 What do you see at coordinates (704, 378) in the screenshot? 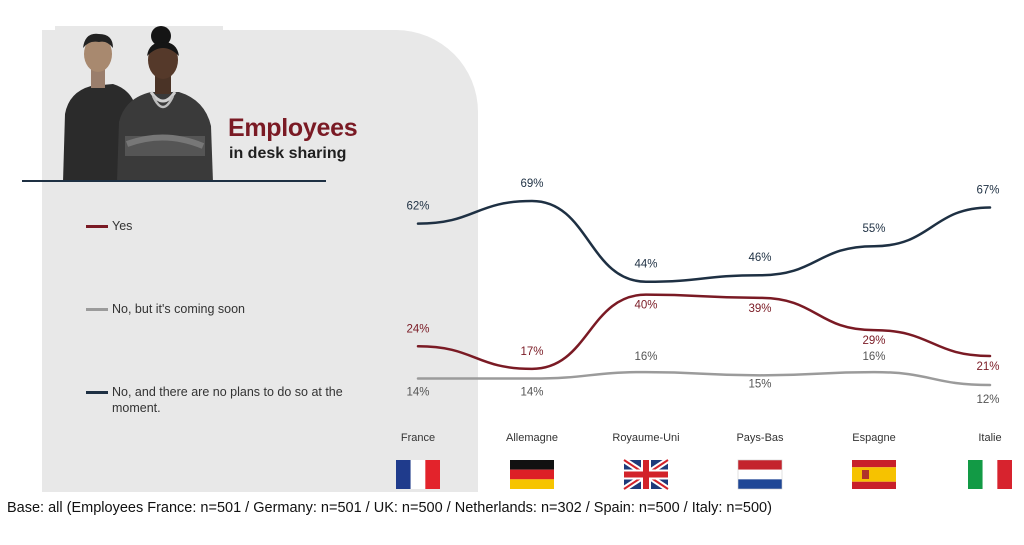
I see `series-line-coming-soon` at bounding box center [704, 378].